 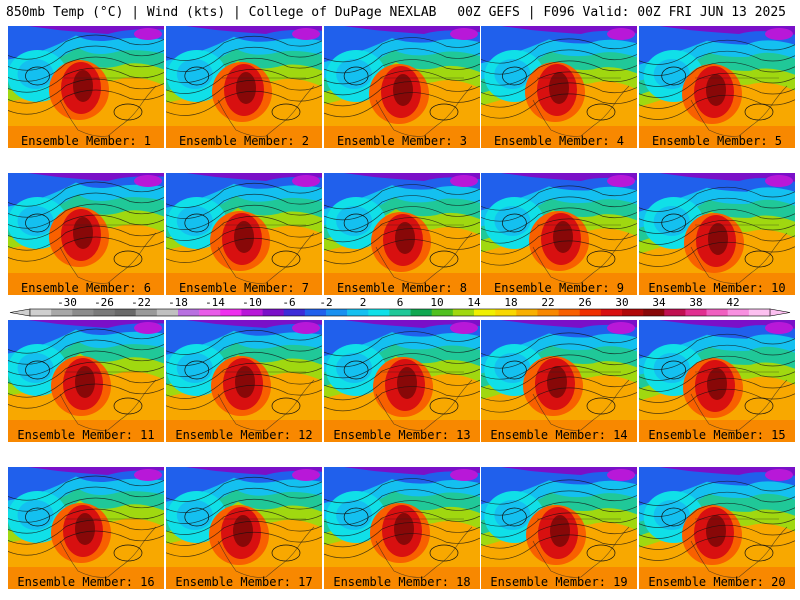 What do you see at coordinates (244, 288) in the screenshot?
I see `ensemble-member-label: Ensemble Member: 7` at bounding box center [244, 288].